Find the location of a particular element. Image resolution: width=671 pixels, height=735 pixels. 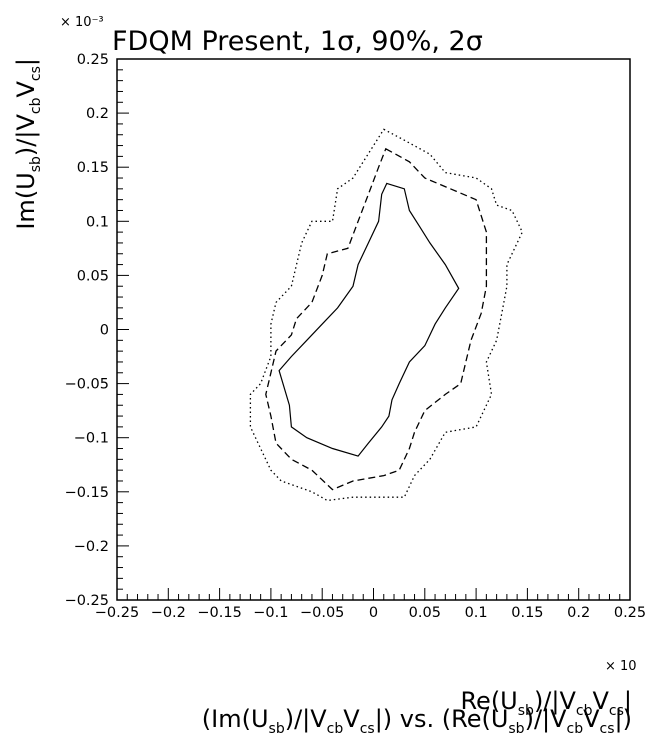

x-tick-label: 0.25 is located at coordinates (630, 613).